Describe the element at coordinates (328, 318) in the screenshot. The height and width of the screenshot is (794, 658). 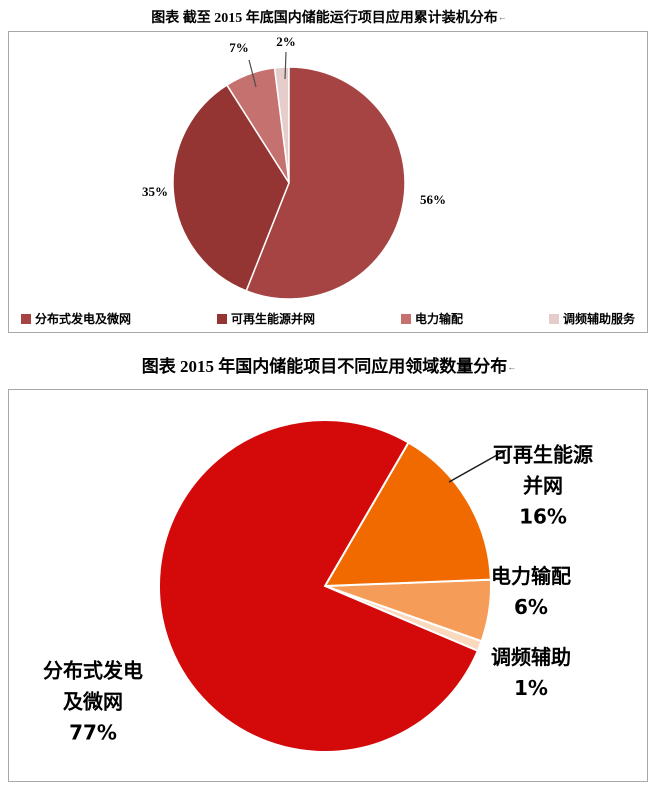
I see `chart1-legend: 分布式发电及微网 可再生能源并网 电力输配 调频辅助服务` at that location.